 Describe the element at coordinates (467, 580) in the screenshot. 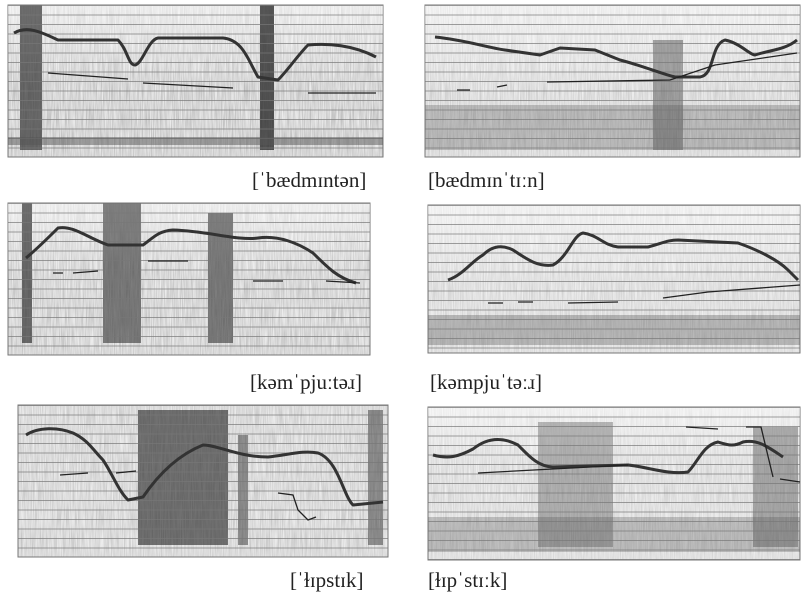

I see `caption: [ɫɪpˈstɪːk]` at that location.